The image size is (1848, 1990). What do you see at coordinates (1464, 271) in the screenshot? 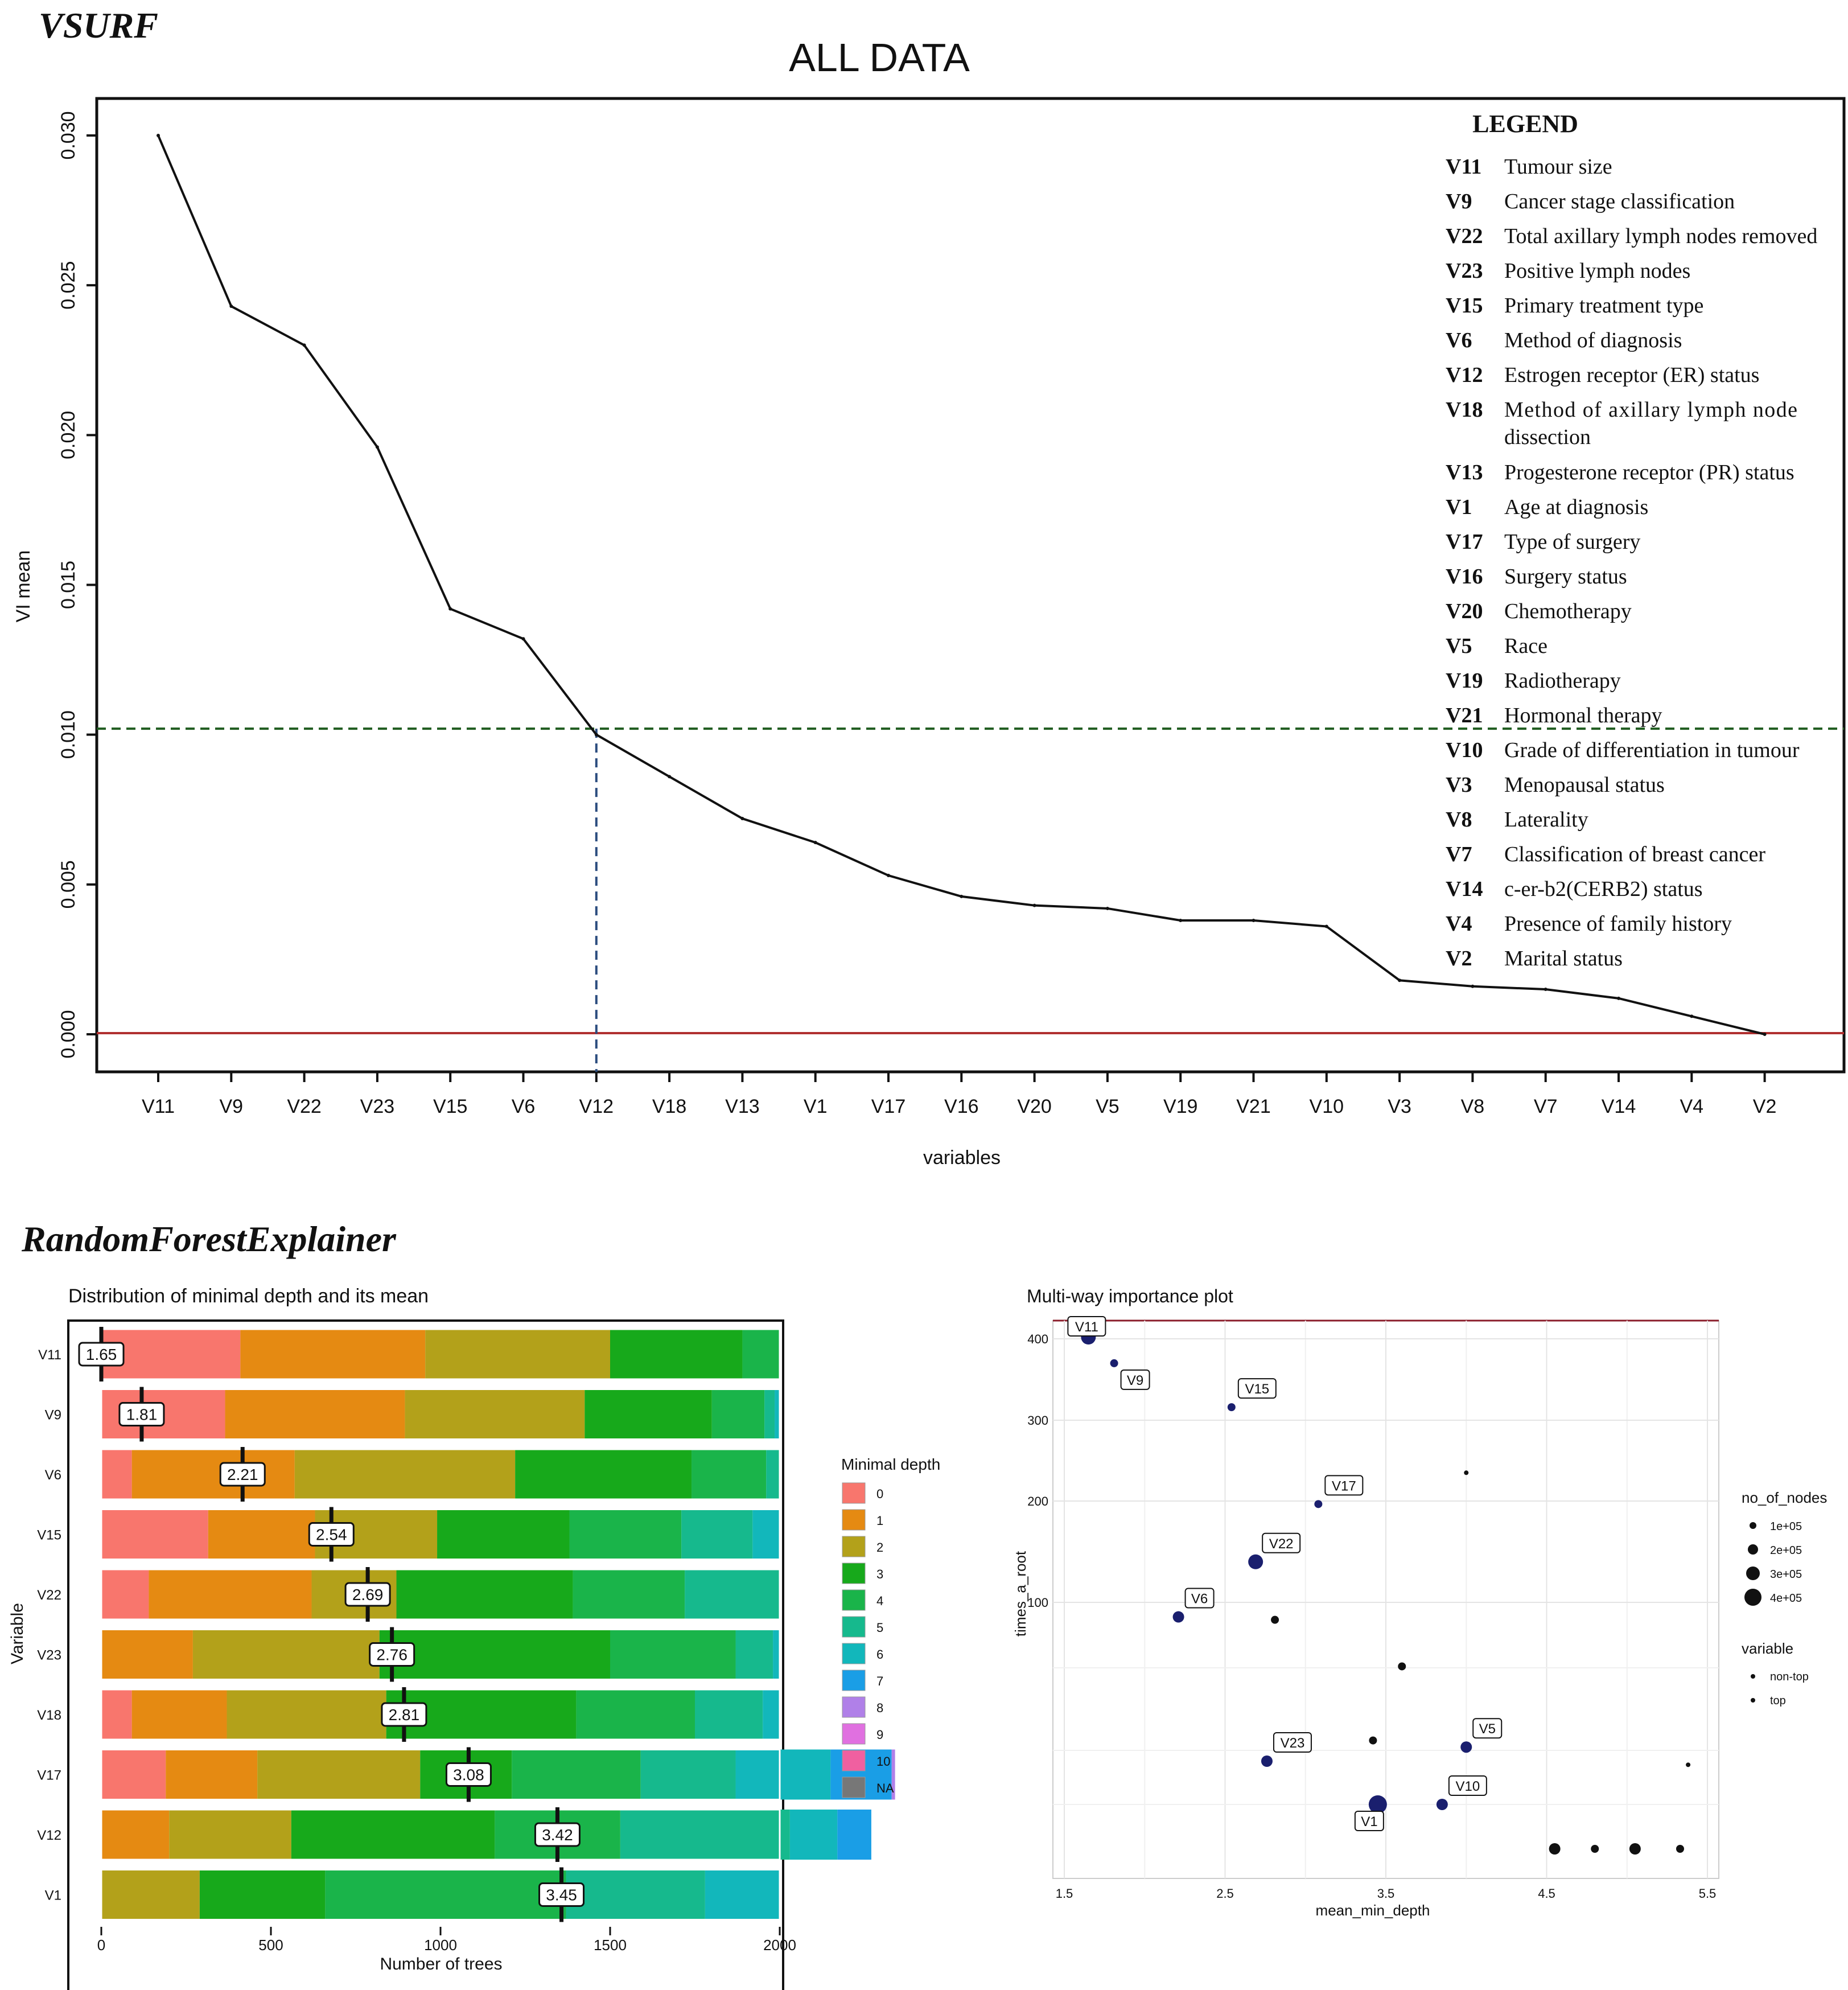
I see `vsurf-legend-code: V23` at bounding box center [1464, 271].